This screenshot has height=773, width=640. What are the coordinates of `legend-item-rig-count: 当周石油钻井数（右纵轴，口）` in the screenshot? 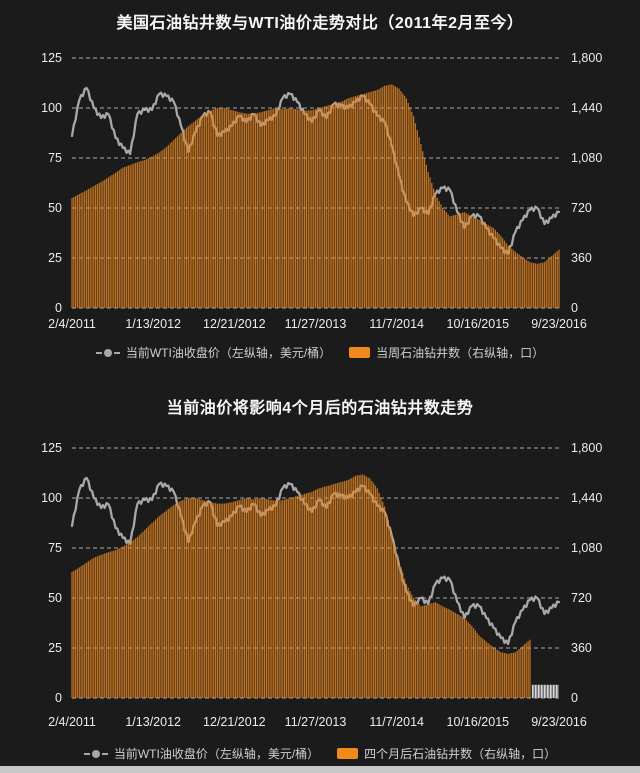 It's located at (446, 352).